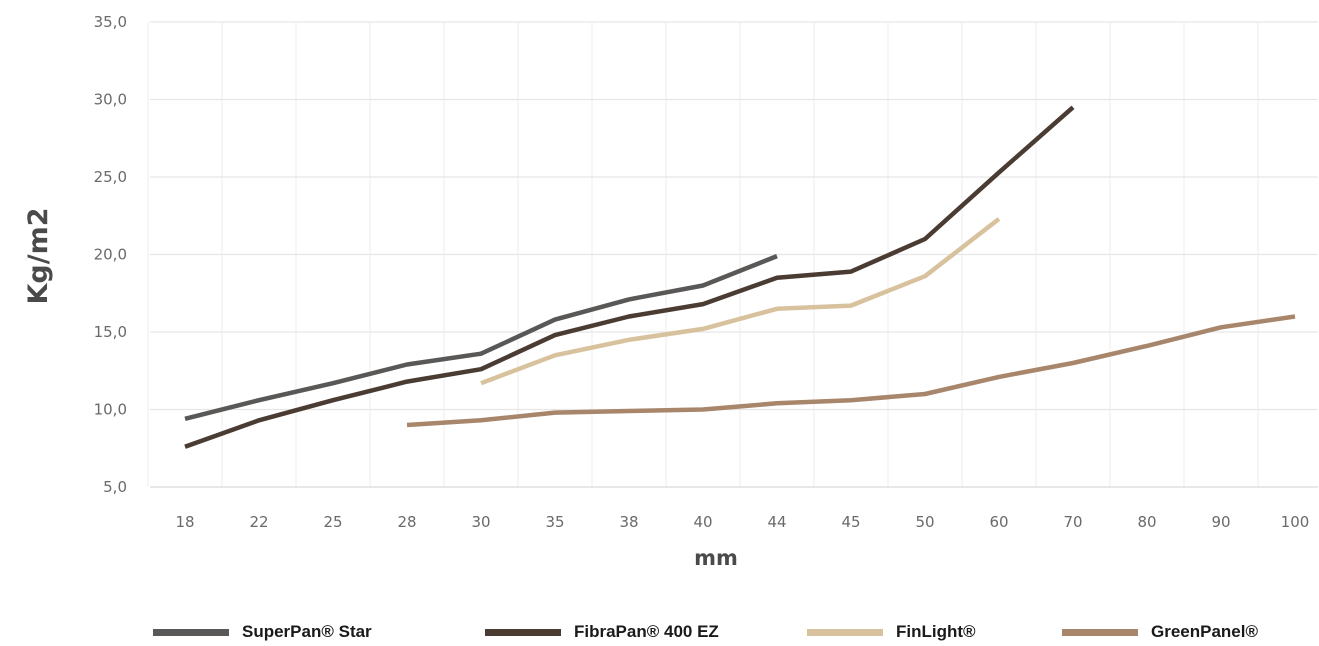 This screenshot has width=1319, height=646. What do you see at coordinates (740, 301) in the screenshot?
I see `series-line-finlight` at bounding box center [740, 301].